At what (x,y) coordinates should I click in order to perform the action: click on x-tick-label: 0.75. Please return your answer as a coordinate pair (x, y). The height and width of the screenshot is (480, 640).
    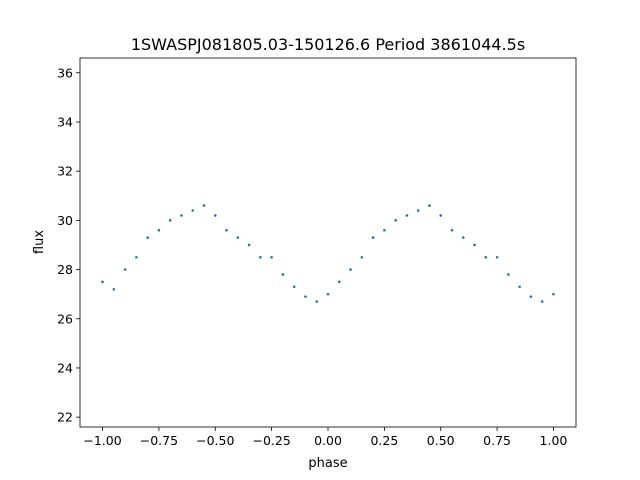
    Looking at the image, I should click on (497, 440).